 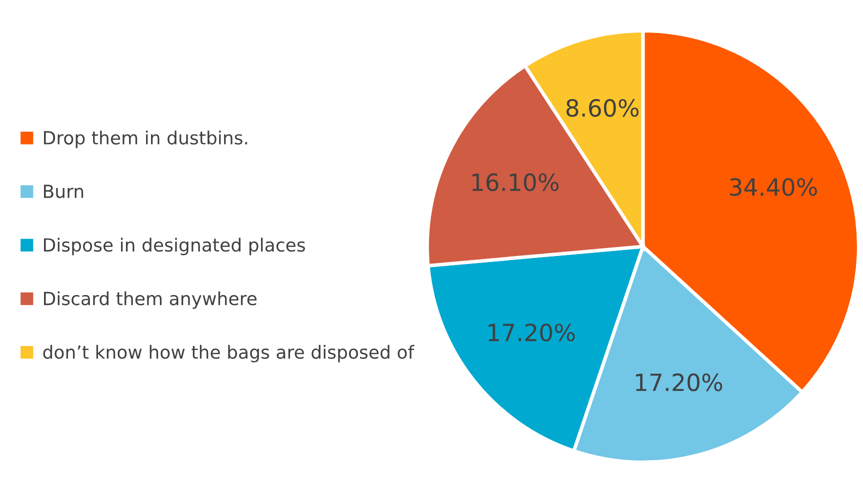 I want to click on legend-label: Dispose in designated places, so click(x=174, y=247).